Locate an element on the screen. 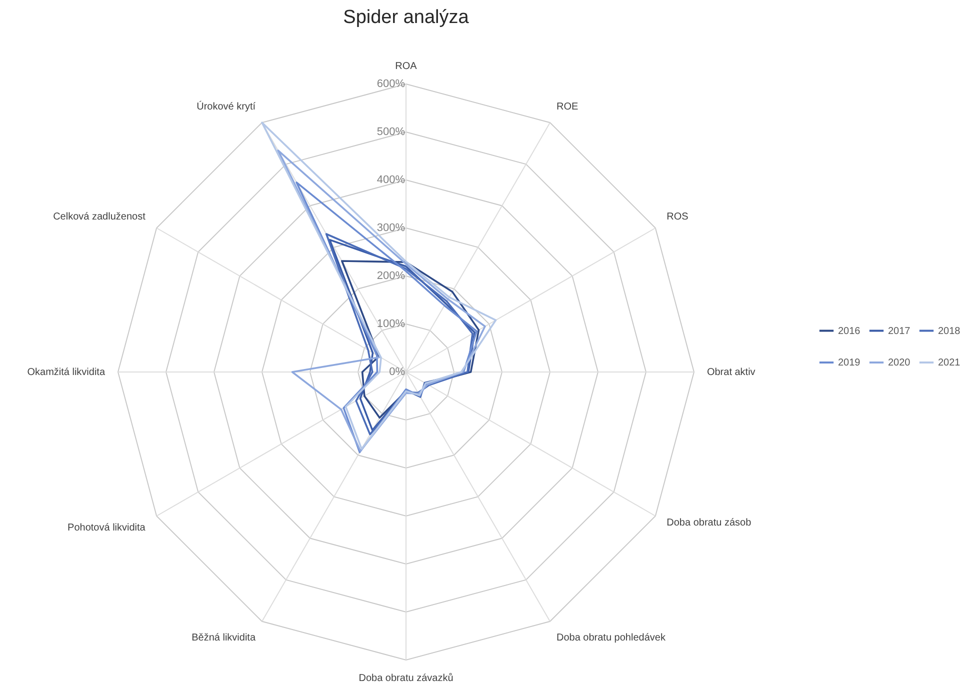 The height and width of the screenshot is (697, 980). legend-label: 2016 is located at coordinates (849, 331).